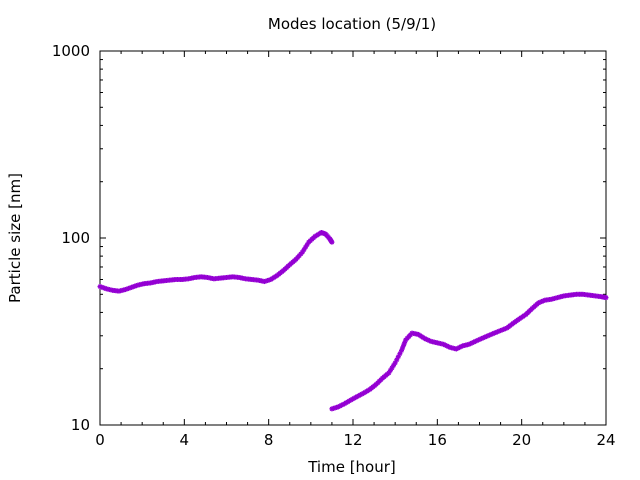 The width and height of the screenshot is (640, 480). Describe the element at coordinates (269, 440) in the screenshot. I see `x-tick-label: 8` at that location.